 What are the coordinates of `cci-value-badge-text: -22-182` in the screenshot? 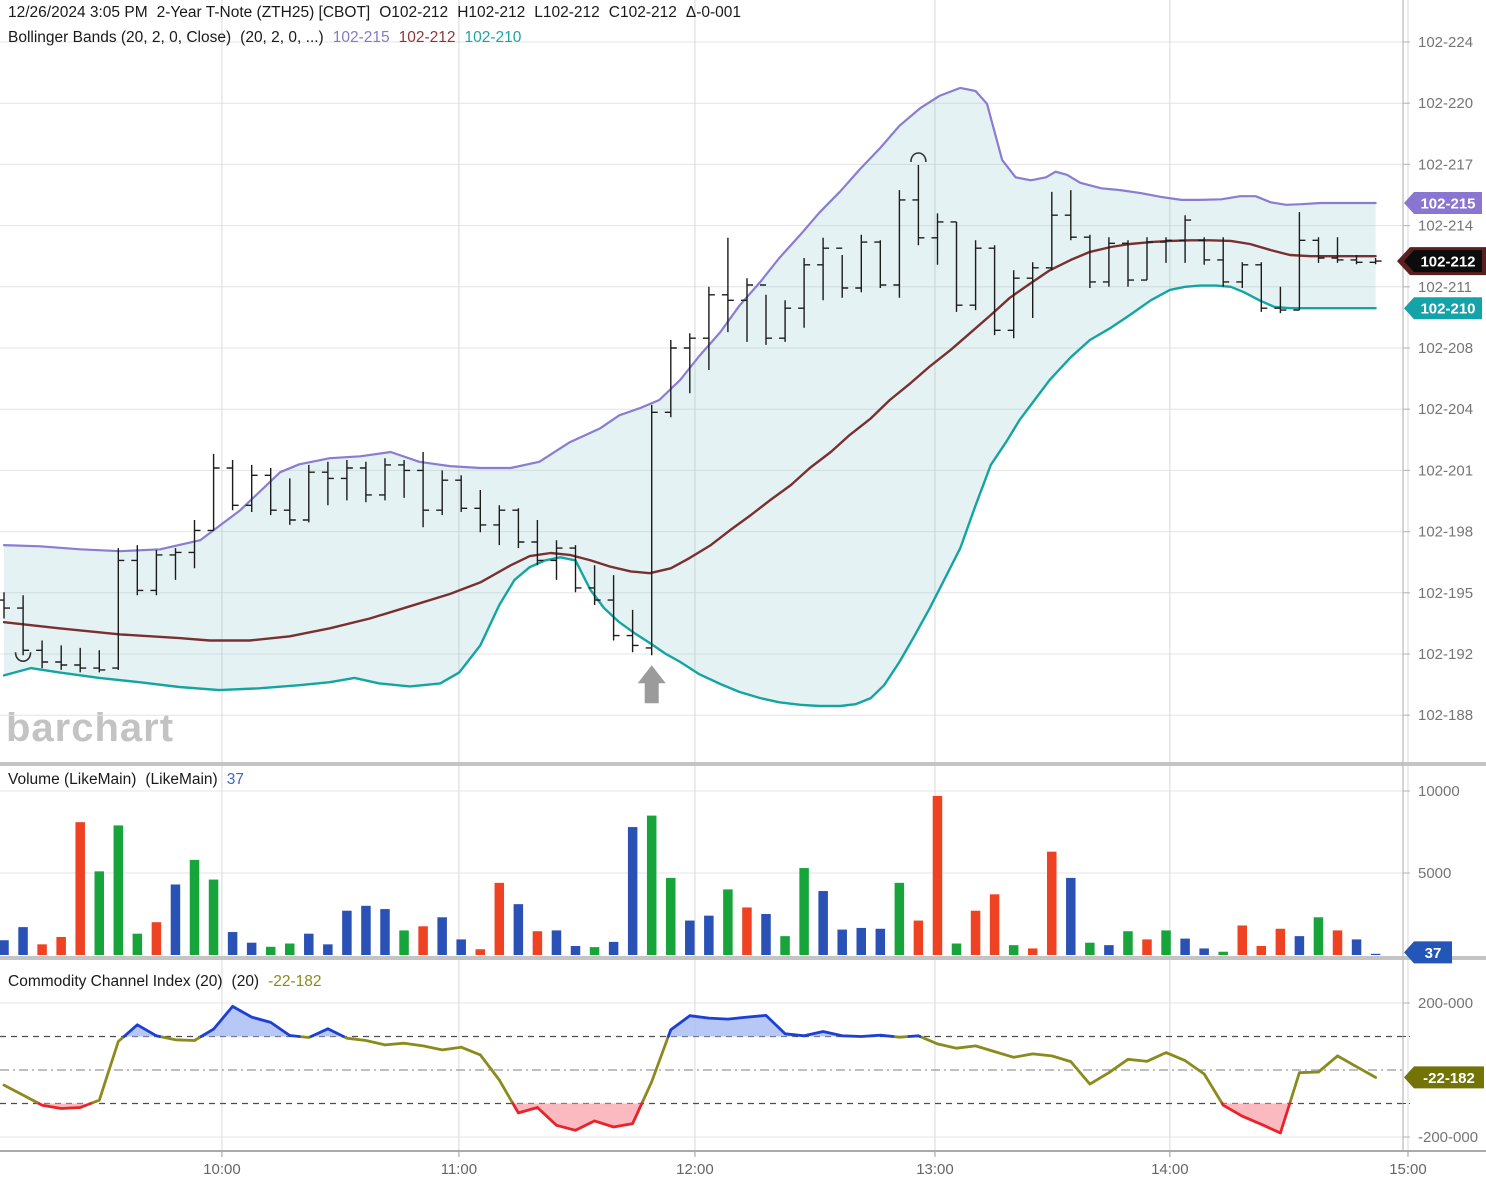 It's located at (1449, 1078).